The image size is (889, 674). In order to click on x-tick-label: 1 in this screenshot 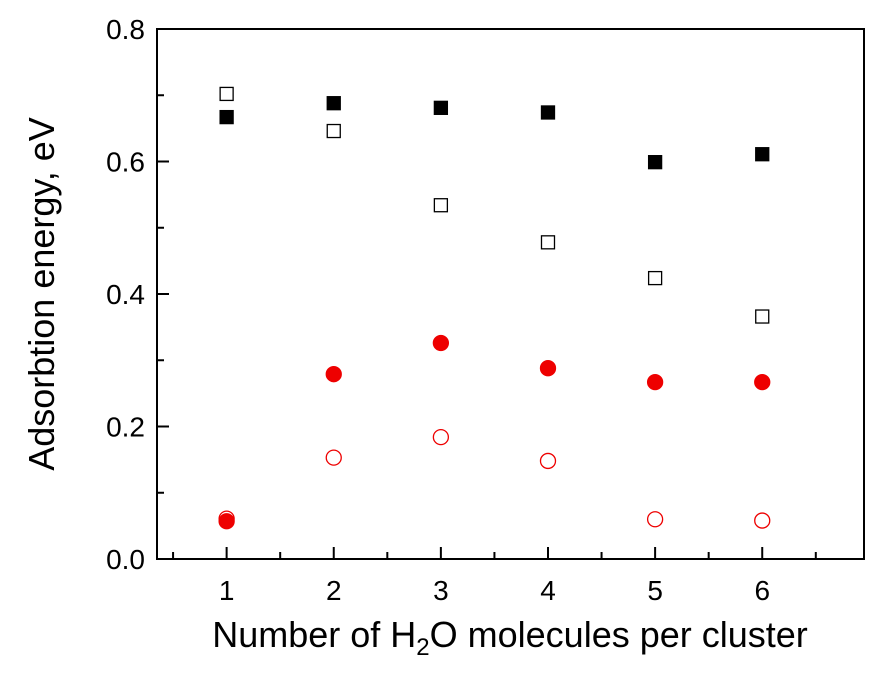, I will do `click(227, 590)`.